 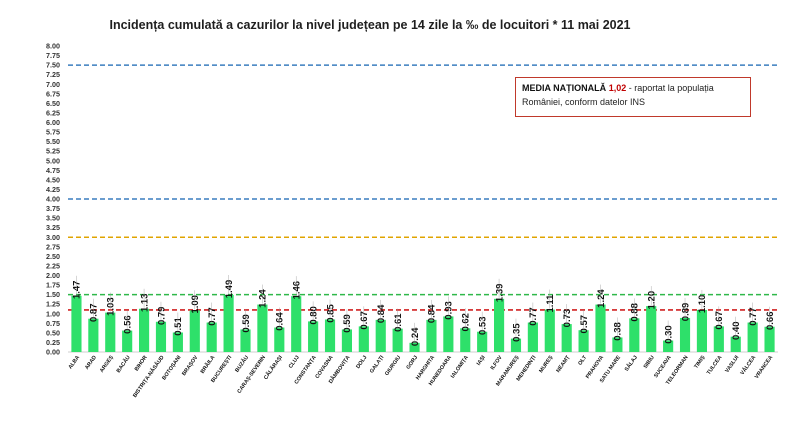 What do you see at coordinates (53, 189) in the screenshot?
I see `y-tick-label: 4.25` at bounding box center [53, 189].